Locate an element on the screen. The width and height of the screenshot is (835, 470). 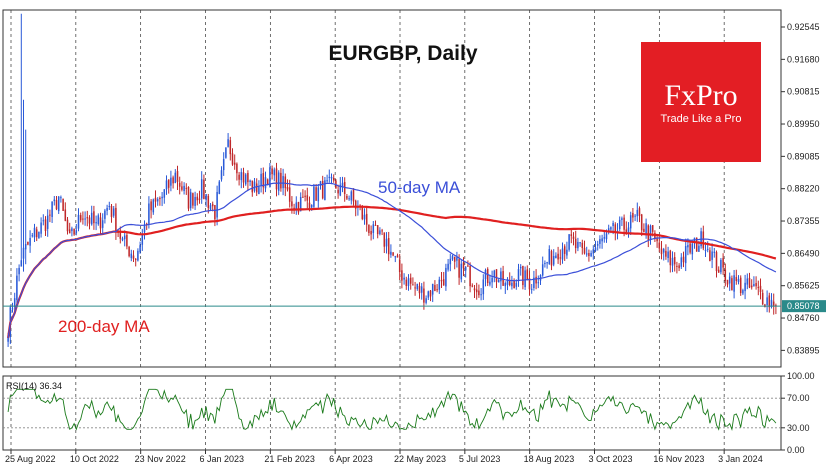
fxpro-logo: FxPro Trade Like a Pro is located at coordinates (701, 102).